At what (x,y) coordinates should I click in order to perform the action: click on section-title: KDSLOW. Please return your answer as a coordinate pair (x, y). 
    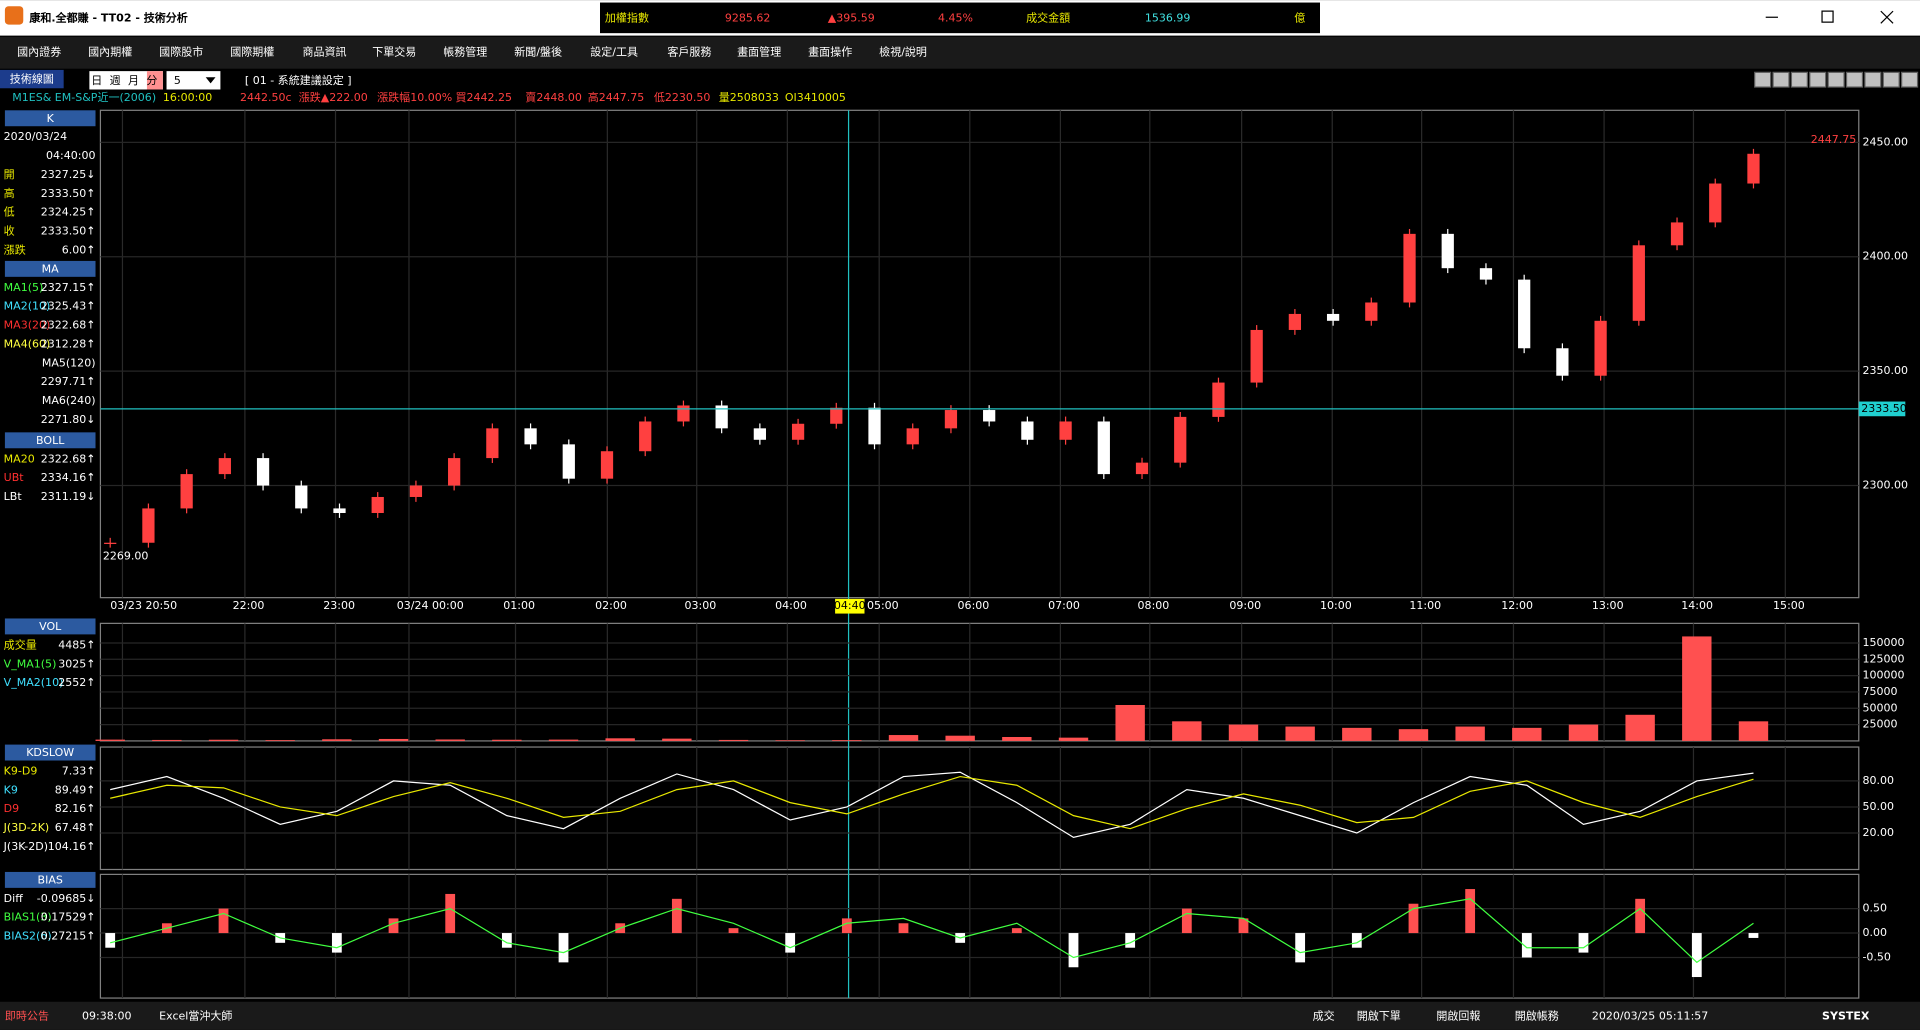
    Looking at the image, I should click on (50, 752).